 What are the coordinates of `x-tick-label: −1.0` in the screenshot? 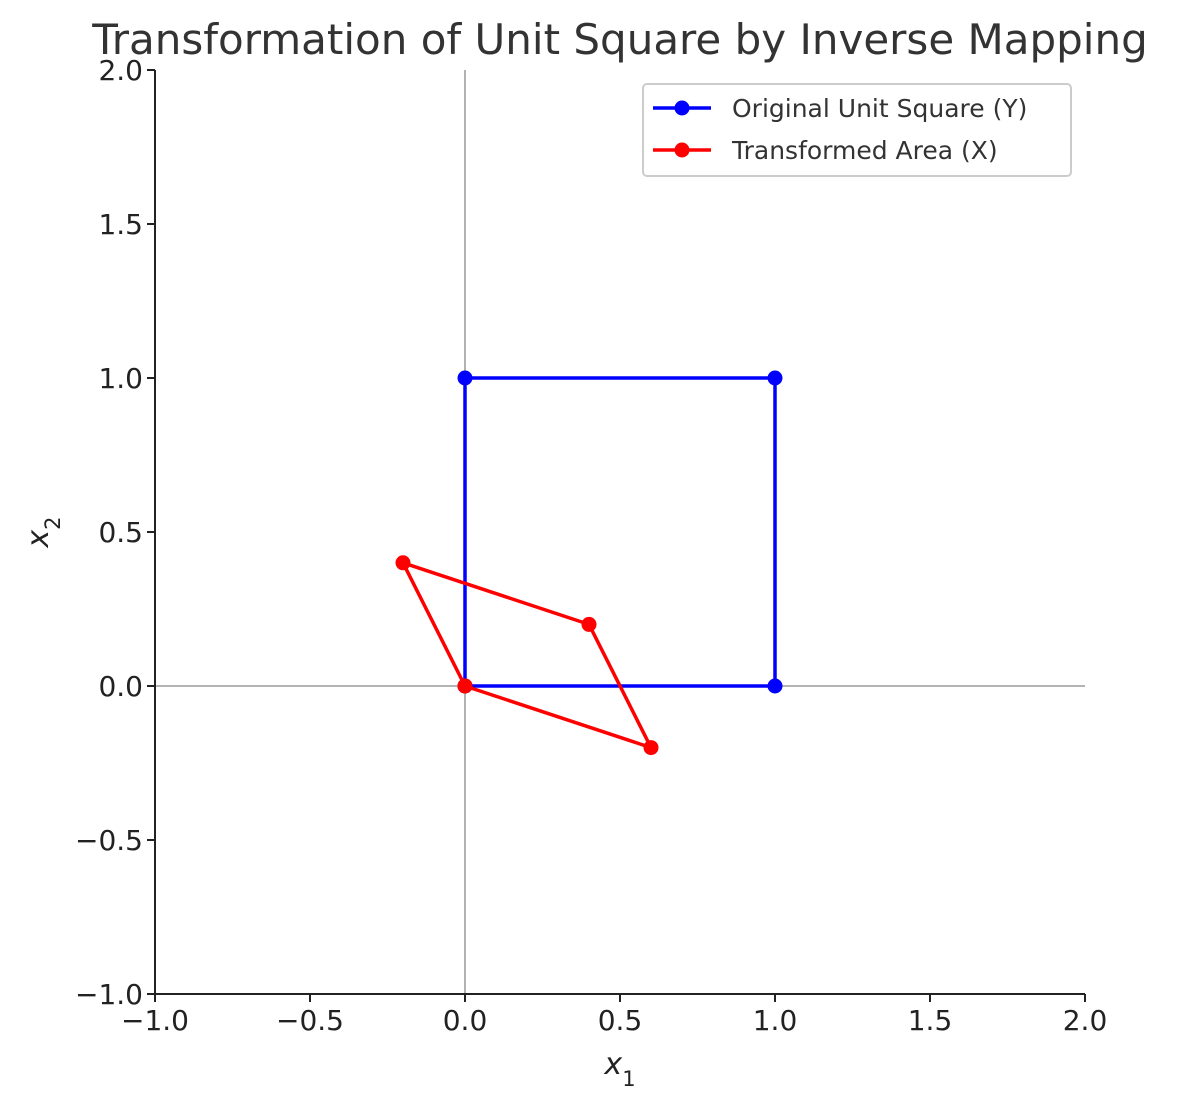 It's located at (155, 1020).